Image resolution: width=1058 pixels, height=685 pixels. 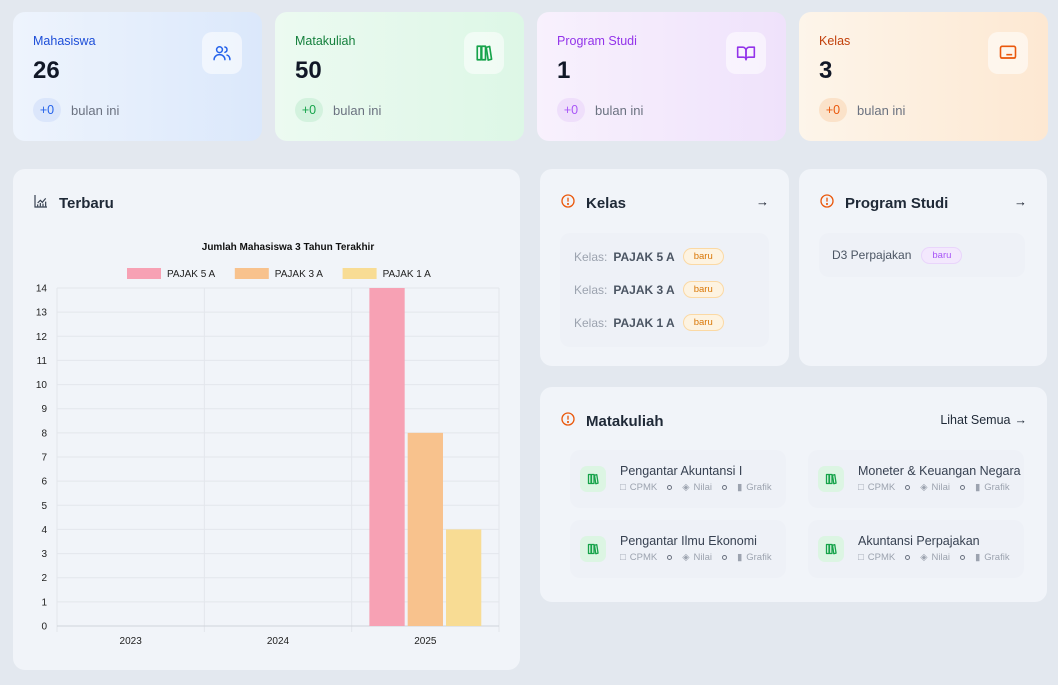 I want to click on stat-footer: +0 bulan ini, so click(x=600, y=110).